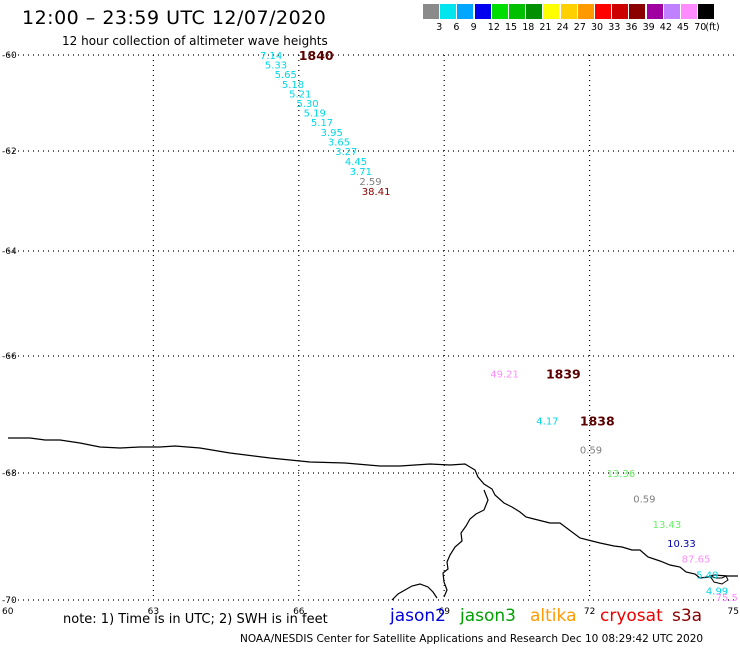 The height and width of the screenshot is (650, 740). Describe the element at coordinates (439, 27) in the screenshot. I see `legend-label: 3` at that location.